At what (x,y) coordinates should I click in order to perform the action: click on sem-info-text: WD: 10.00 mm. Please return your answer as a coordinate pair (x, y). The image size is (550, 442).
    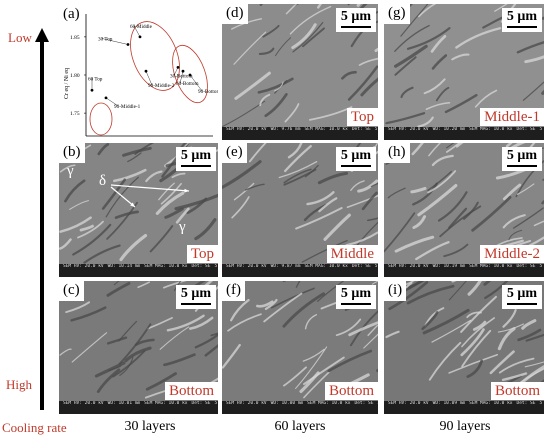
    Looking at the image, I should click on (287, 403).